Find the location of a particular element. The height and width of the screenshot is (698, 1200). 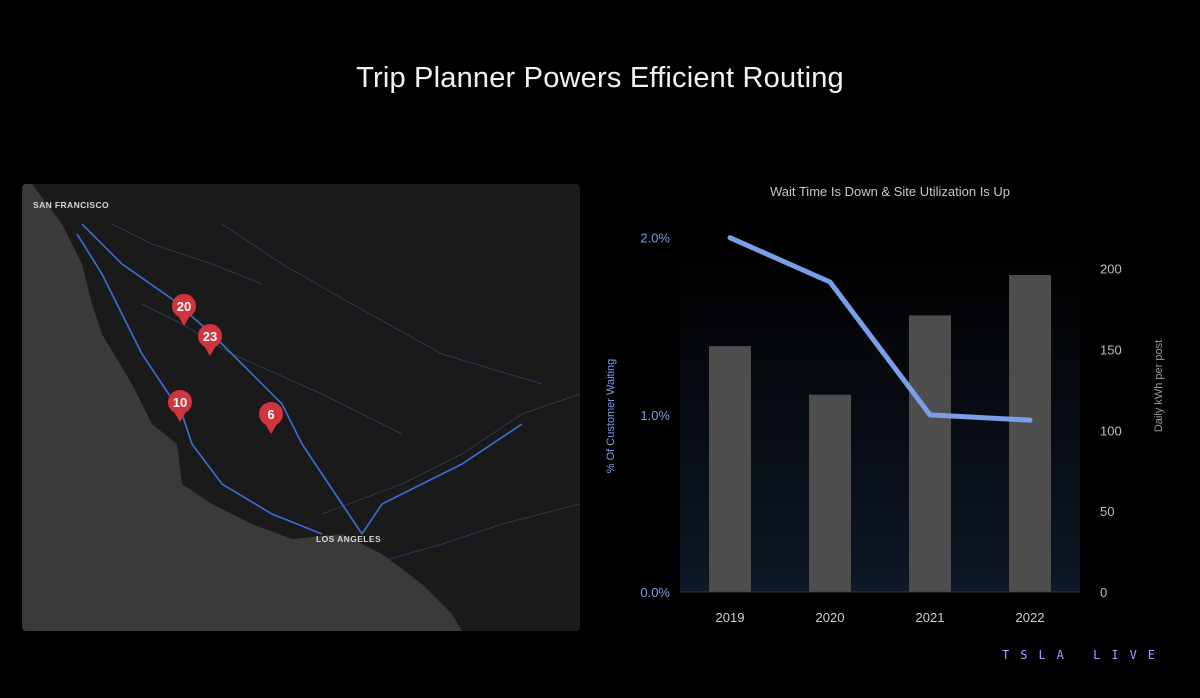

y-axis-right-label: Daily kWh per post is located at coordinates (1159, 386).